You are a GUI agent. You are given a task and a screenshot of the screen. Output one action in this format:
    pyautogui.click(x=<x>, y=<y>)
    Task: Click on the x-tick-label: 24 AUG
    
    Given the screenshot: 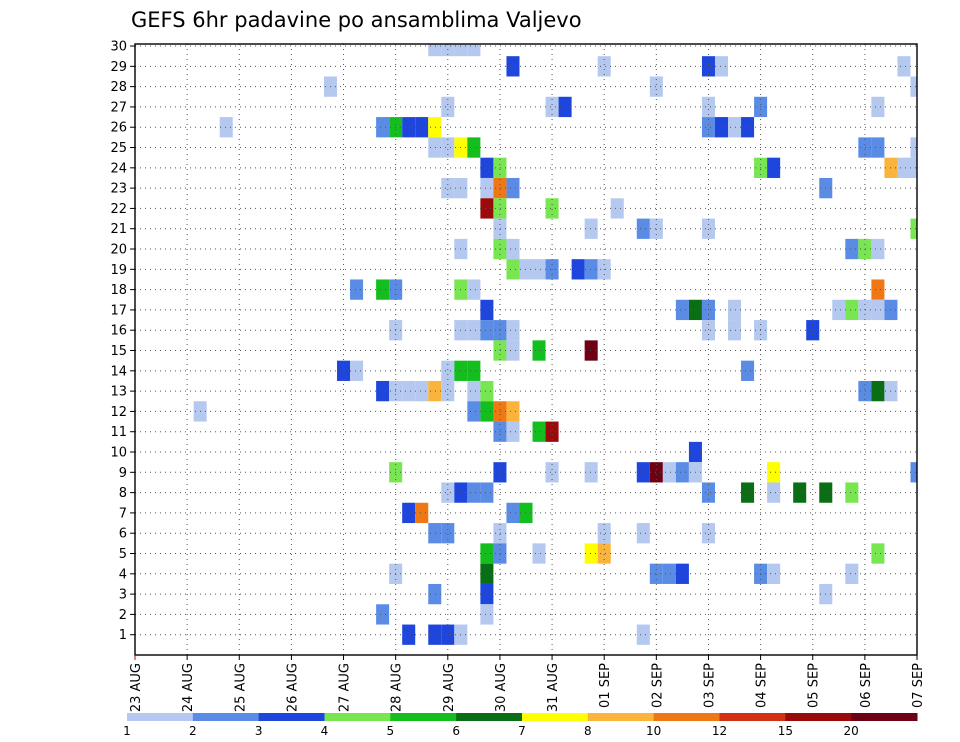 What is the action you would take?
    pyautogui.click(x=188, y=687)
    